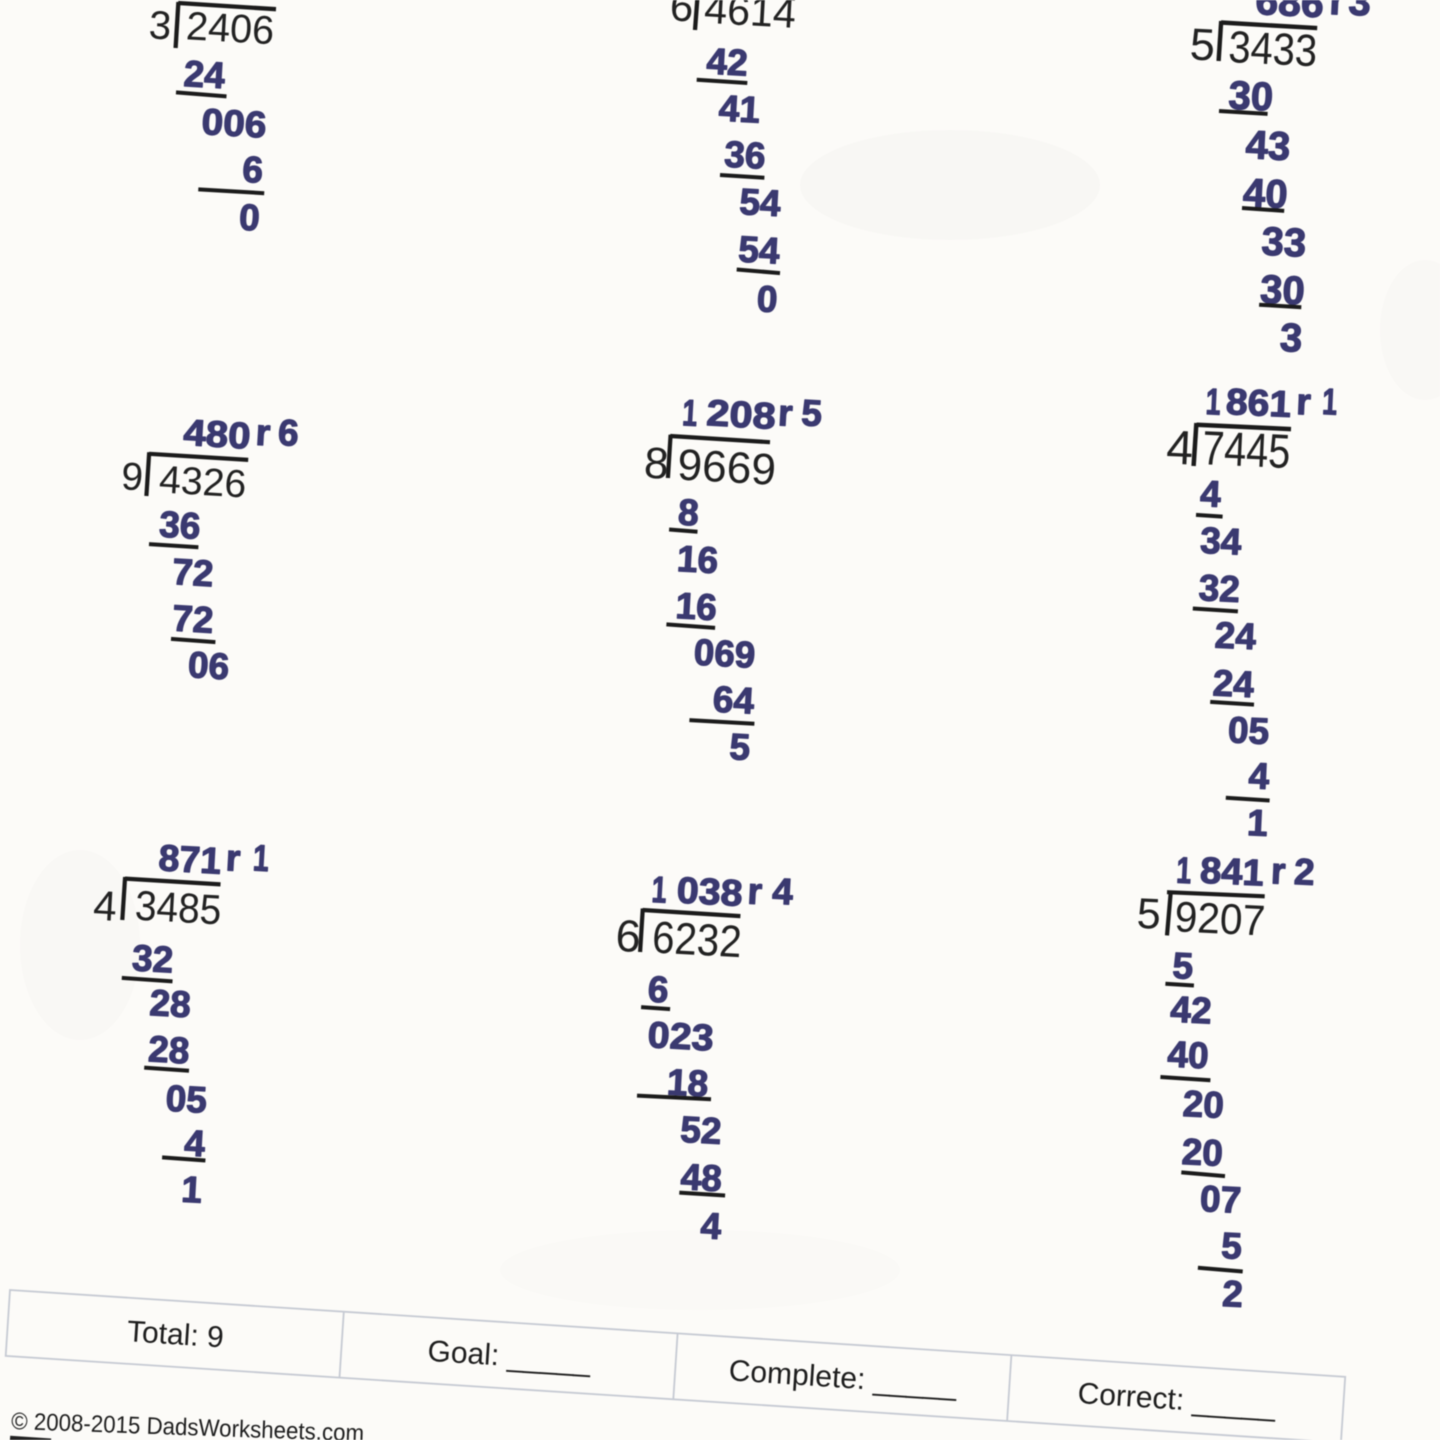 The width and height of the screenshot is (1440, 1440). I want to click on svg-text: 9669, so click(726, 467).